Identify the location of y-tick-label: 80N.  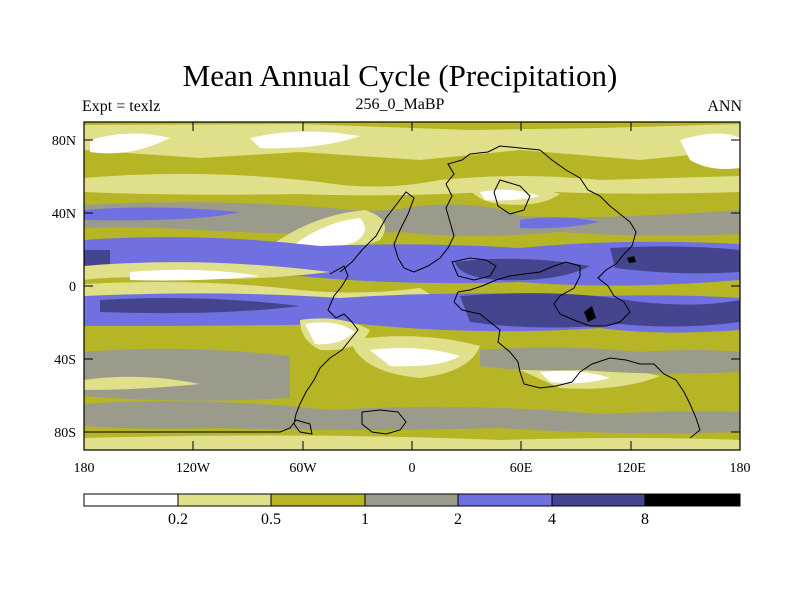
(64, 141).